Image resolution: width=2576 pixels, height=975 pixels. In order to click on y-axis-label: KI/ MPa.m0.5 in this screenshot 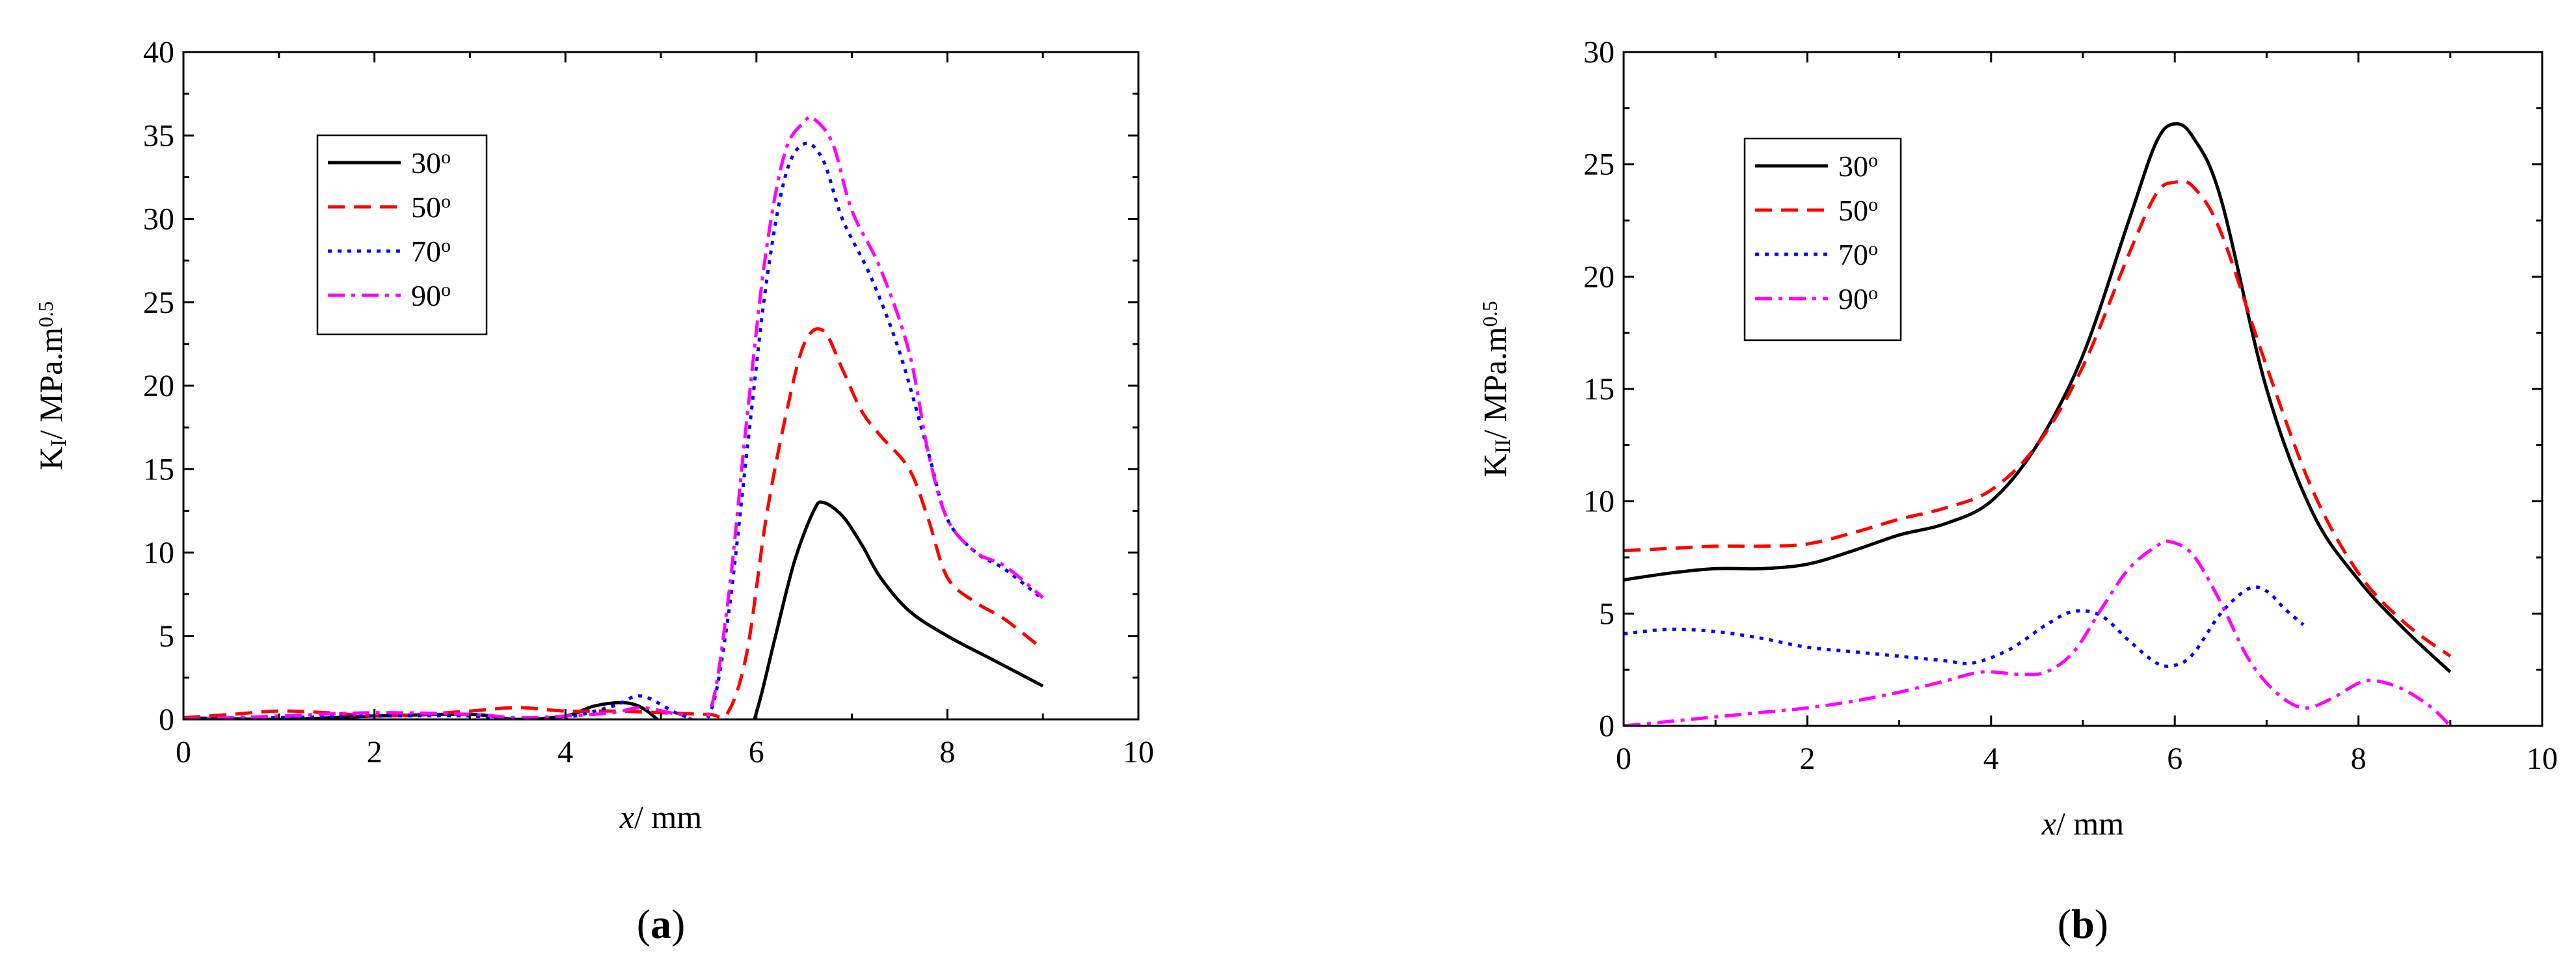, I will do `click(52, 385)`.